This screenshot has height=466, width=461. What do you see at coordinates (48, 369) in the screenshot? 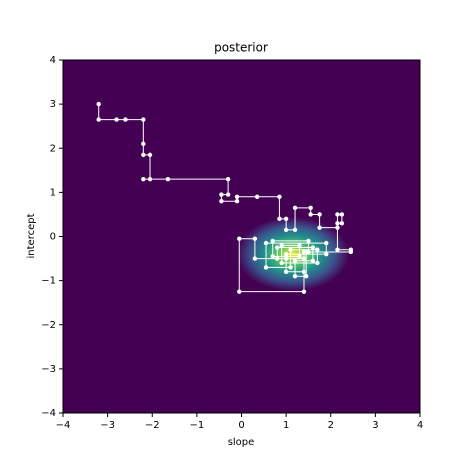
I see `y-tick-label: −3` at bounding box center [48, 369].